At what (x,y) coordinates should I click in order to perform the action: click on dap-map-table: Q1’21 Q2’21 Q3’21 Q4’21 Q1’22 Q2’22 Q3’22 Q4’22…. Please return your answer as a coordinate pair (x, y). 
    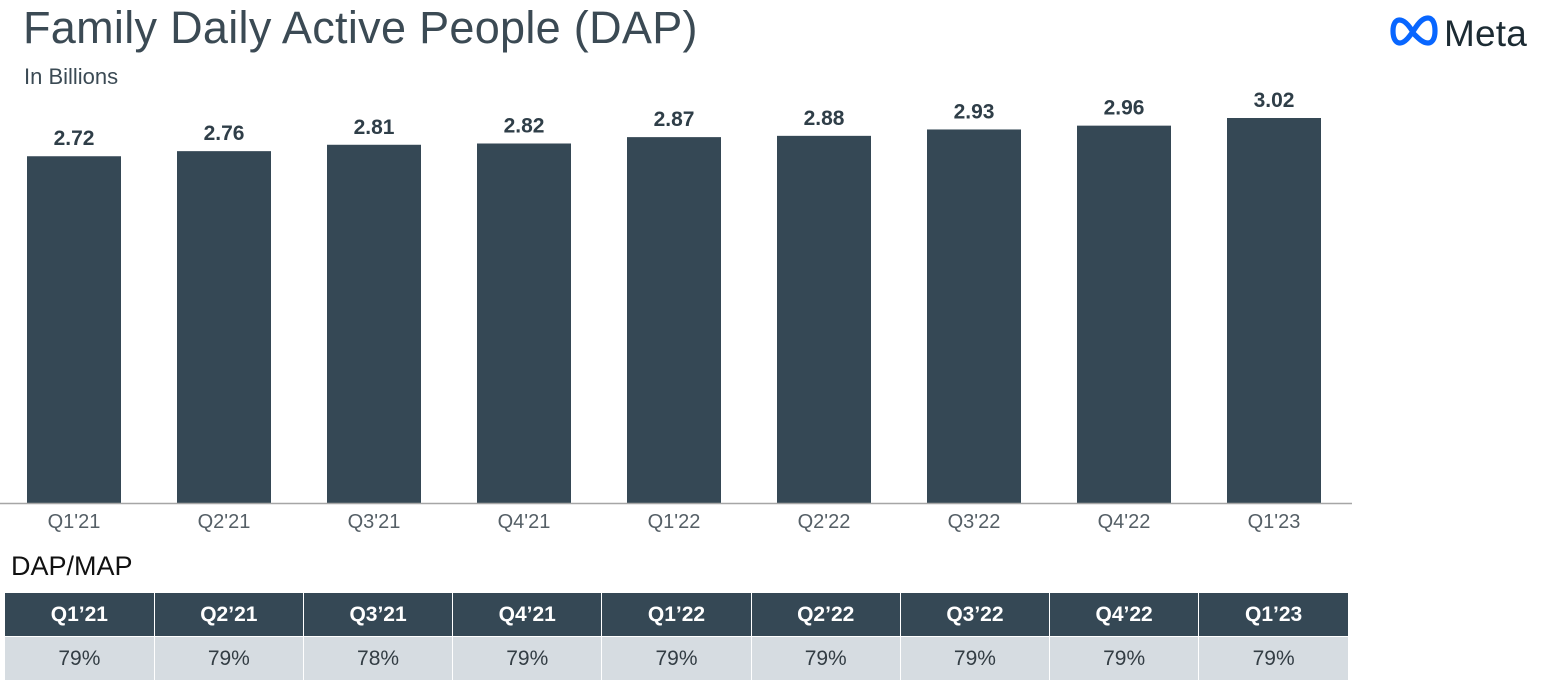
    Looking at the image, I should click on (676, 636).